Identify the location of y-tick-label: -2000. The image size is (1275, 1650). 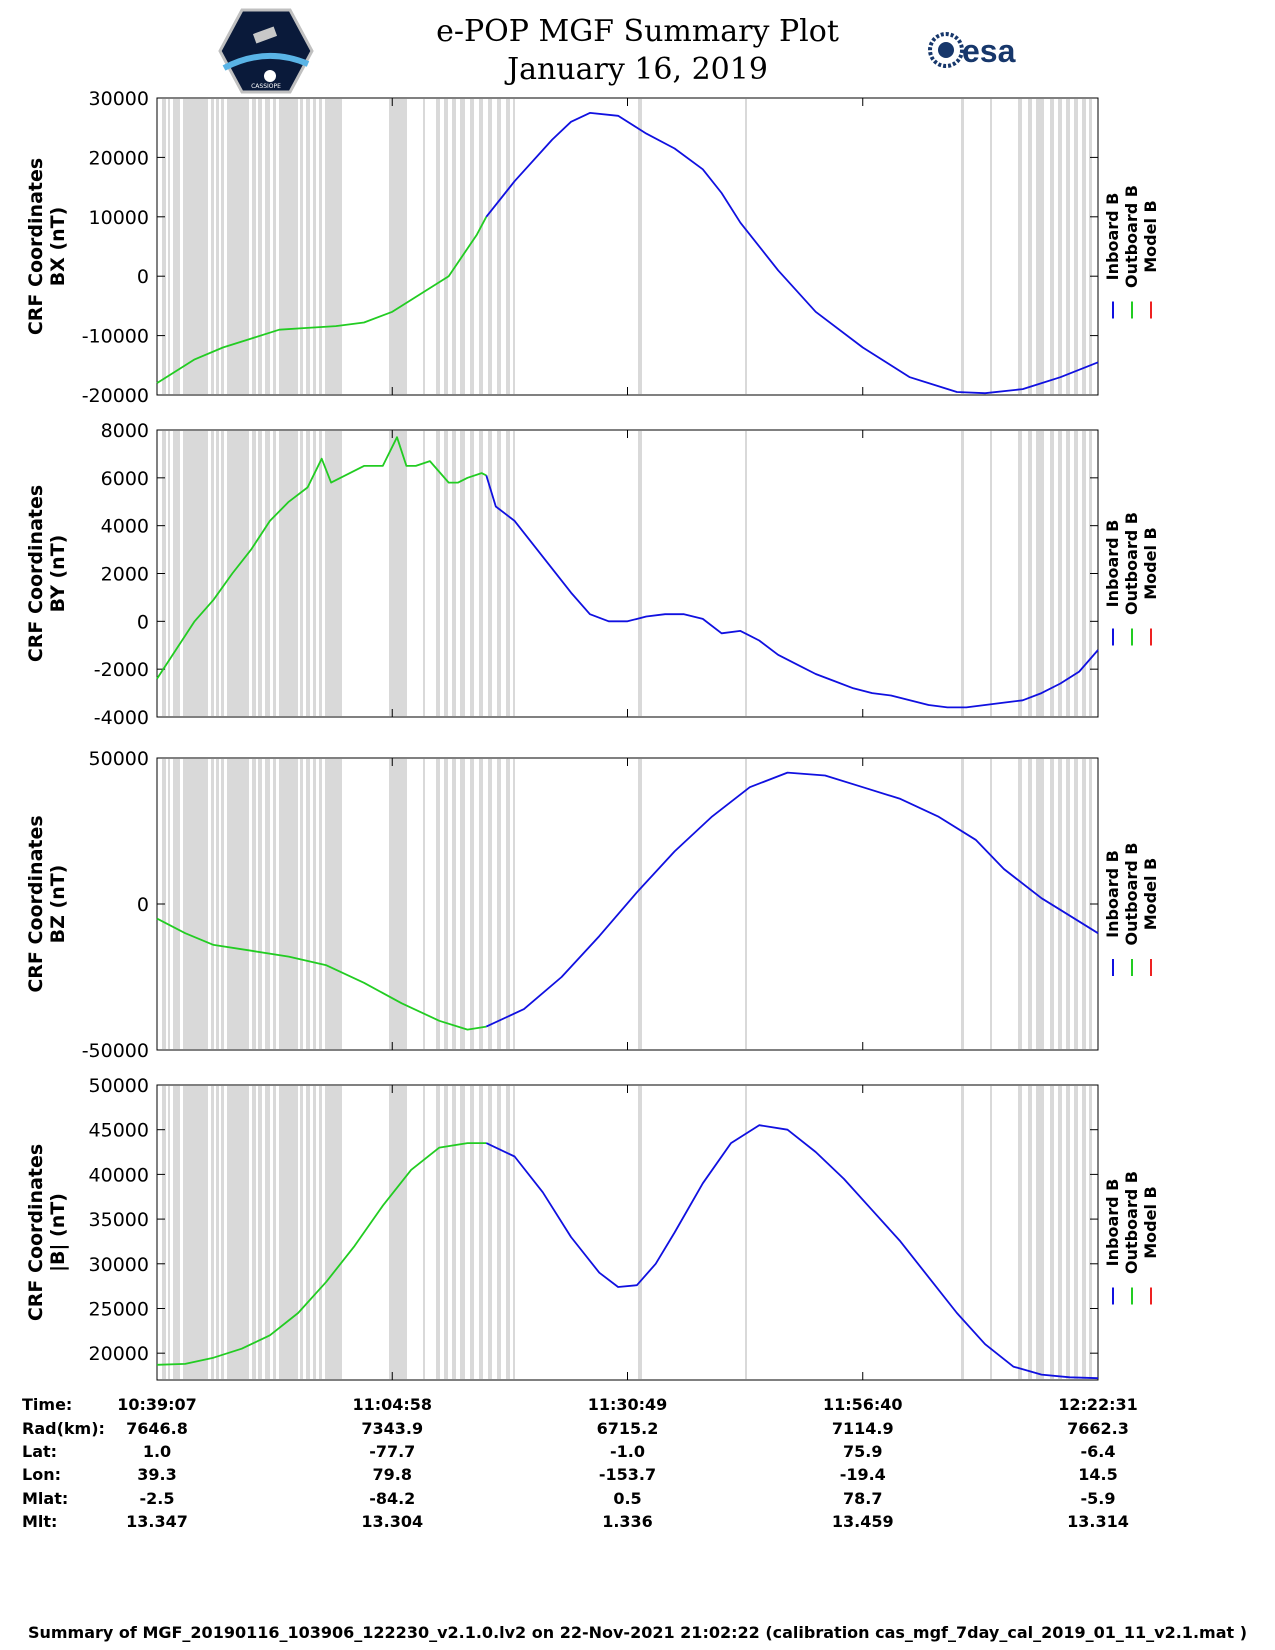
(121, 670).